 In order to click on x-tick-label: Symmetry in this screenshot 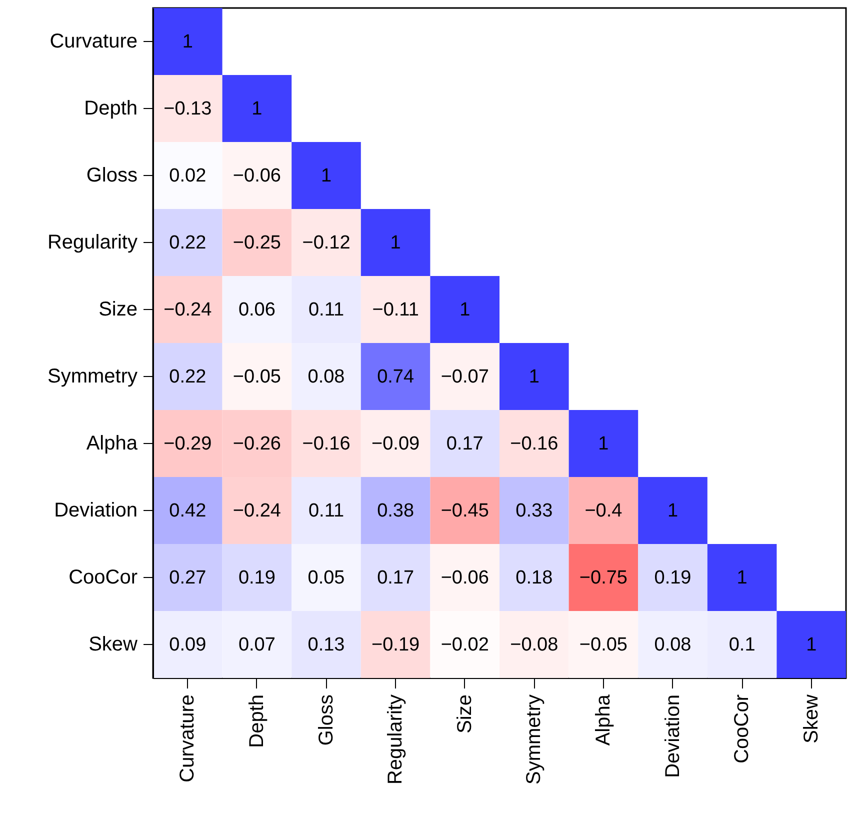, I will do `click(534, 739)`.